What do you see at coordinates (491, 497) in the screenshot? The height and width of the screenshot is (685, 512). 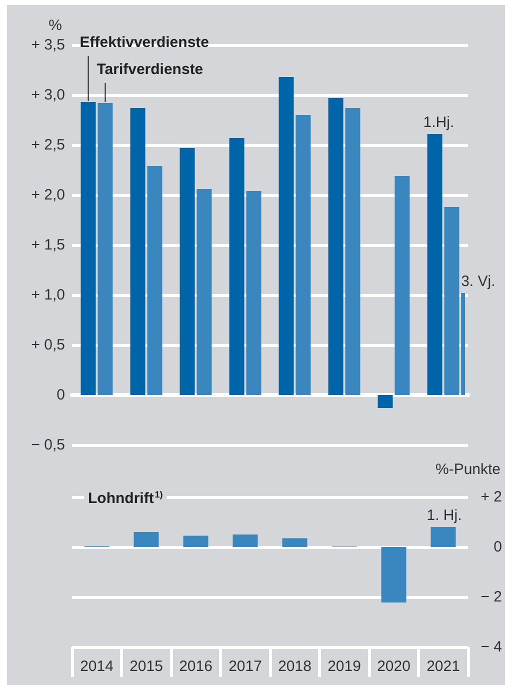 I see `y-tick-label: + 2` at bounding box center [491, 497].